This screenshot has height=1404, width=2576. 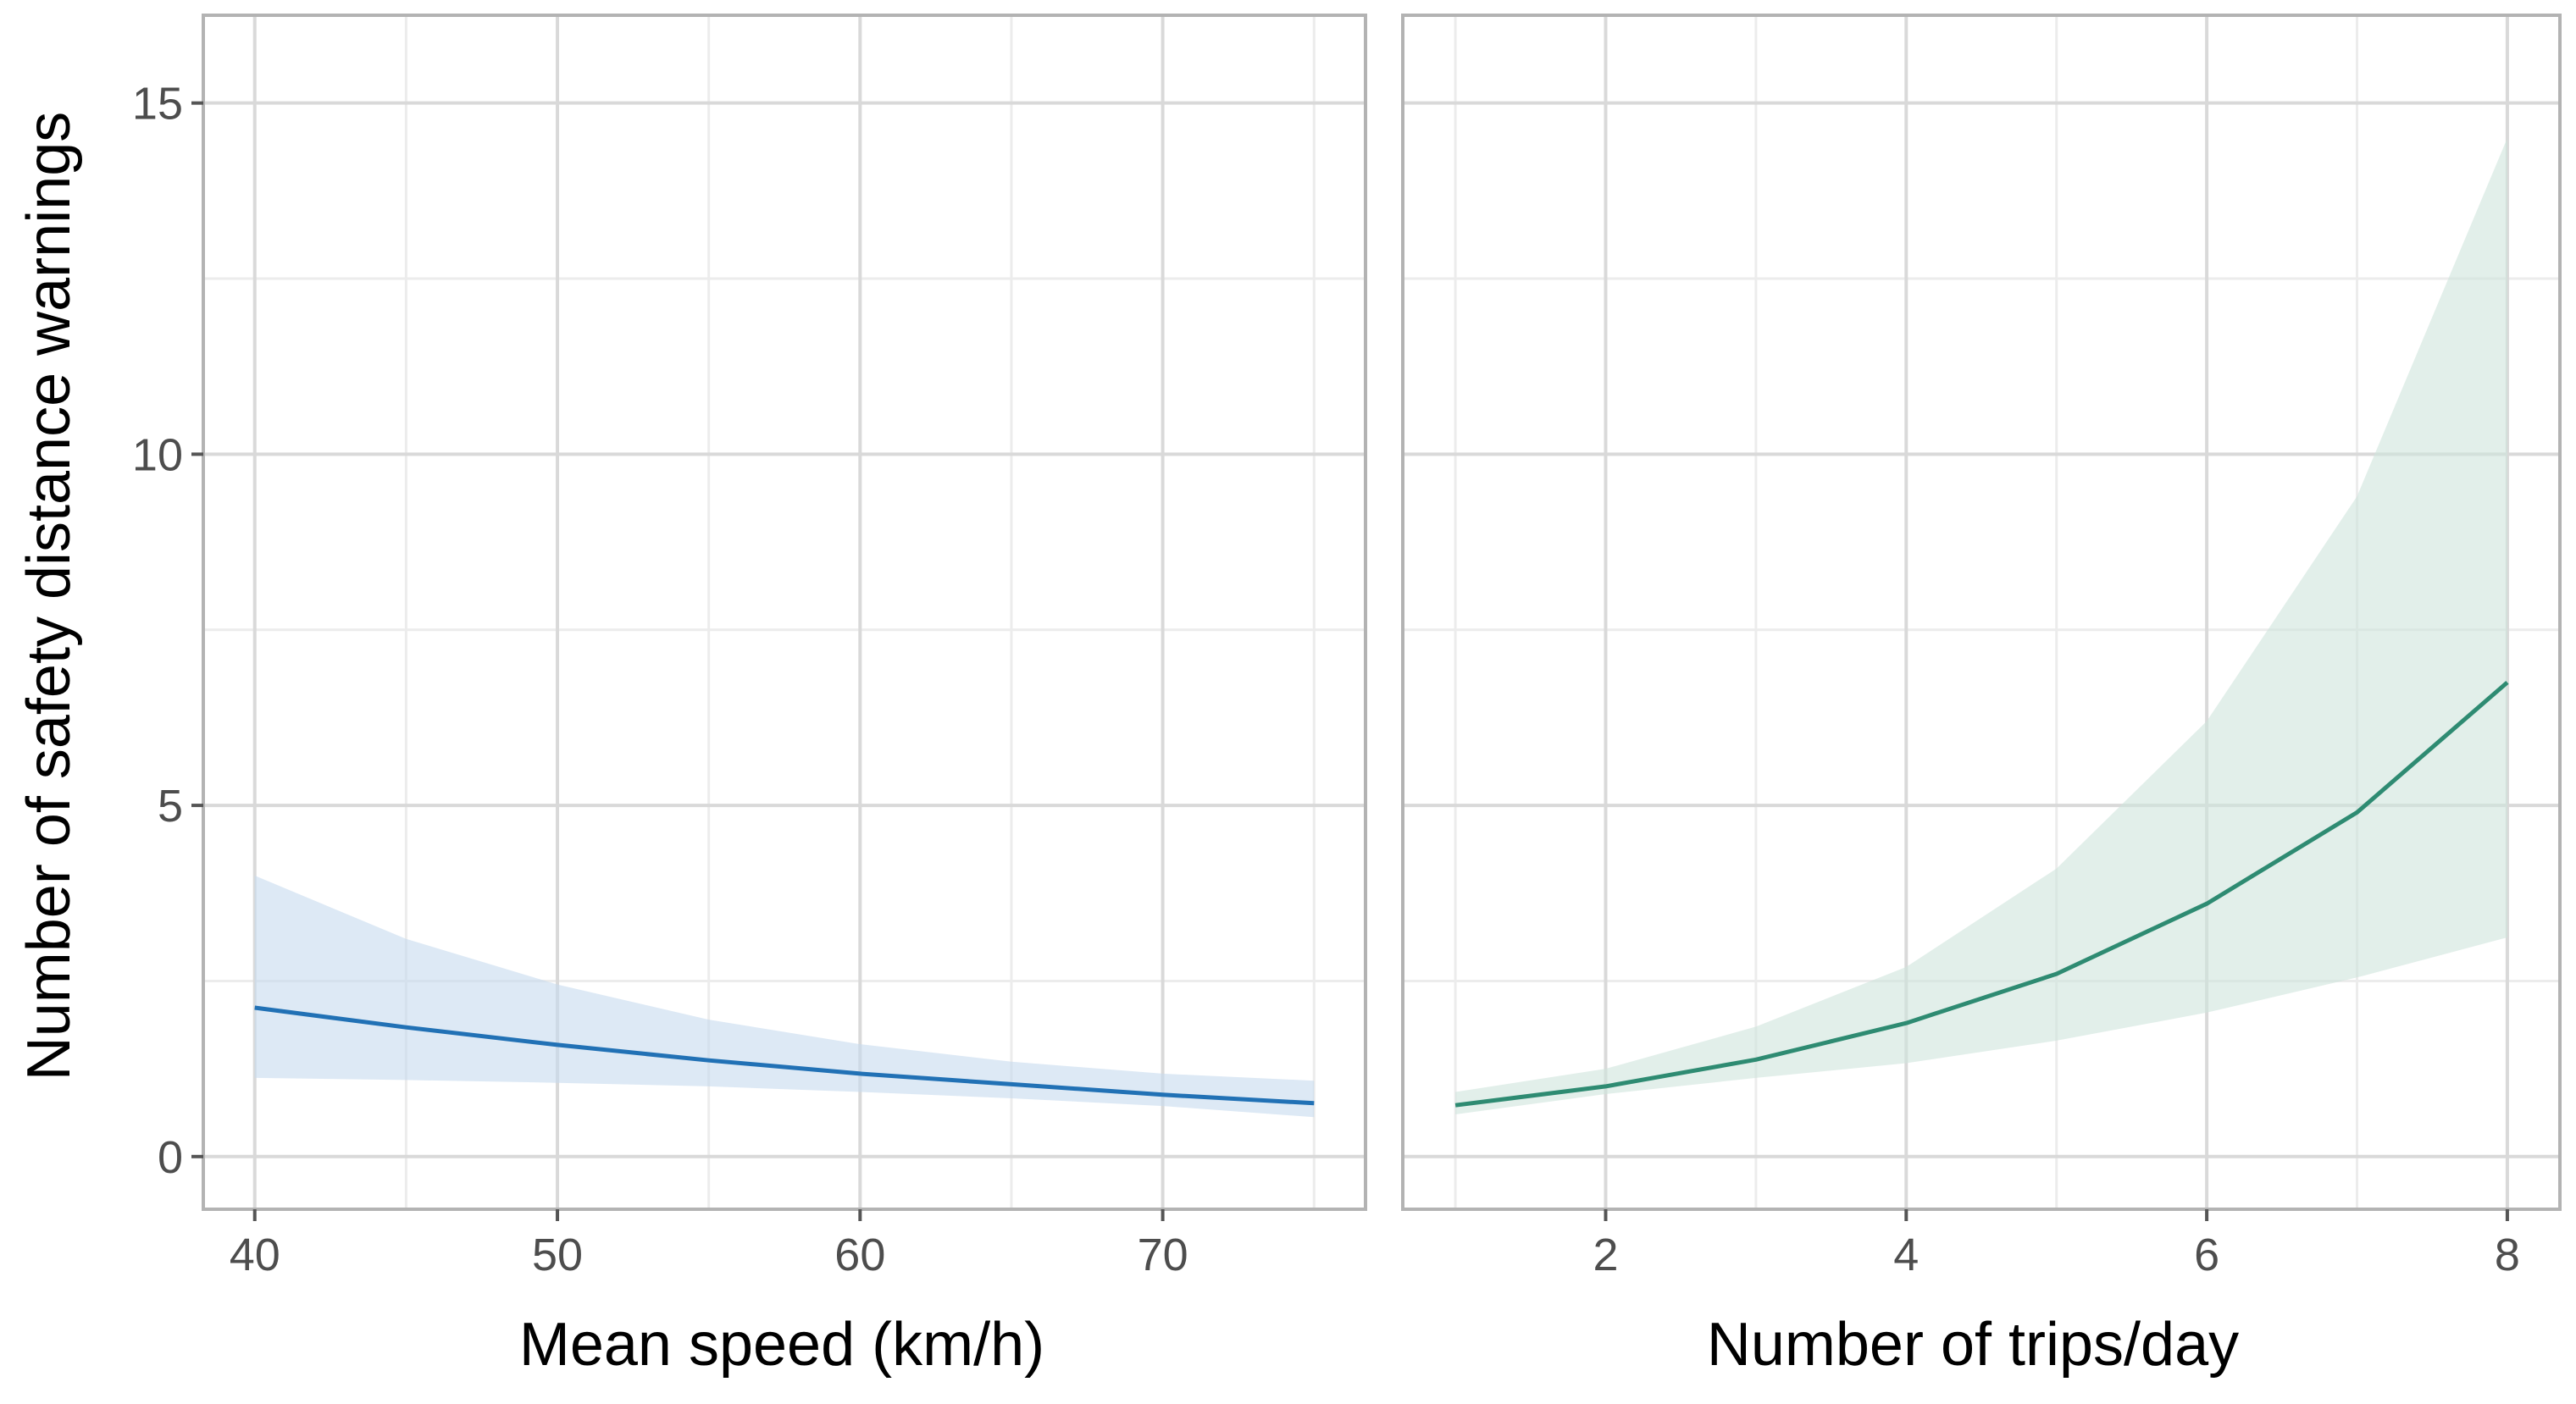 I want to click on x-tick-label: 60, so click(x=859, y=1255).